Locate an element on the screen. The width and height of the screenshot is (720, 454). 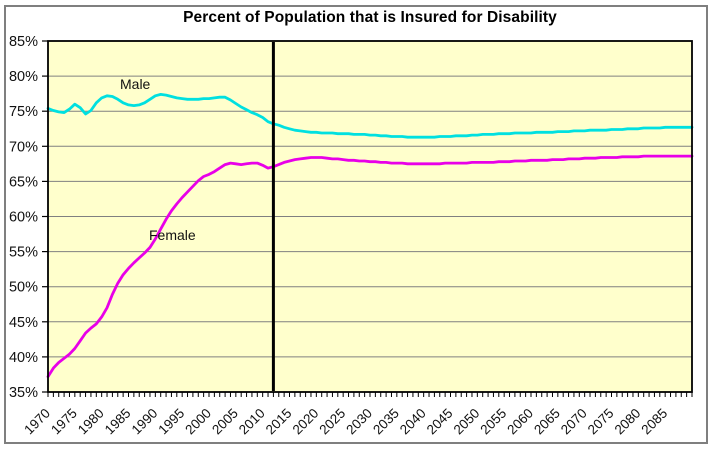
svg-text: 1990 is located at coordinates (145, 422).